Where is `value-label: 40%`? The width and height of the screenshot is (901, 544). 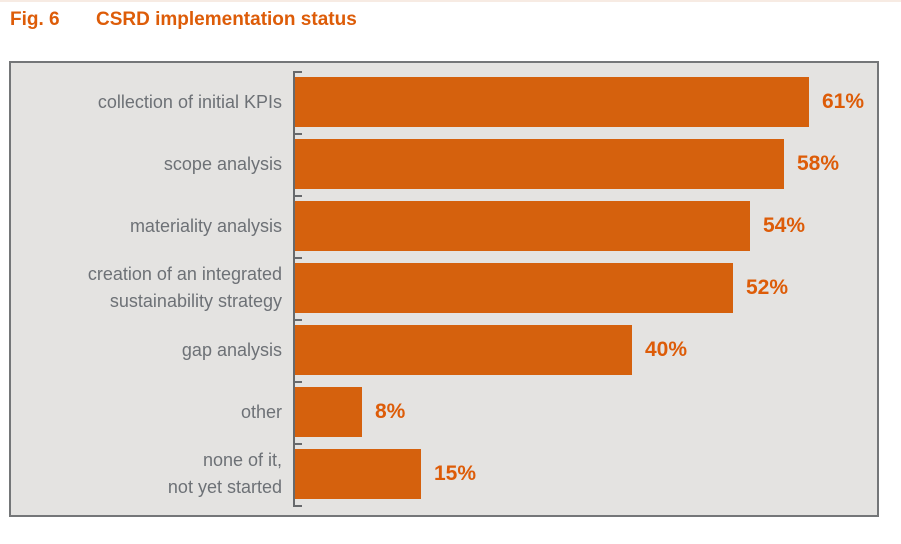 value-label: 40% is located at coordinates (666, 349).